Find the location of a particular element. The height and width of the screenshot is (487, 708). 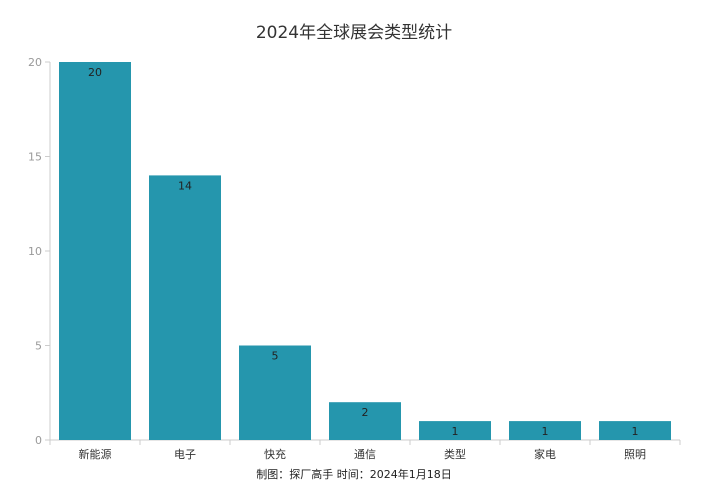

y-tick-label: 5 is located at coordinates (38, 346).